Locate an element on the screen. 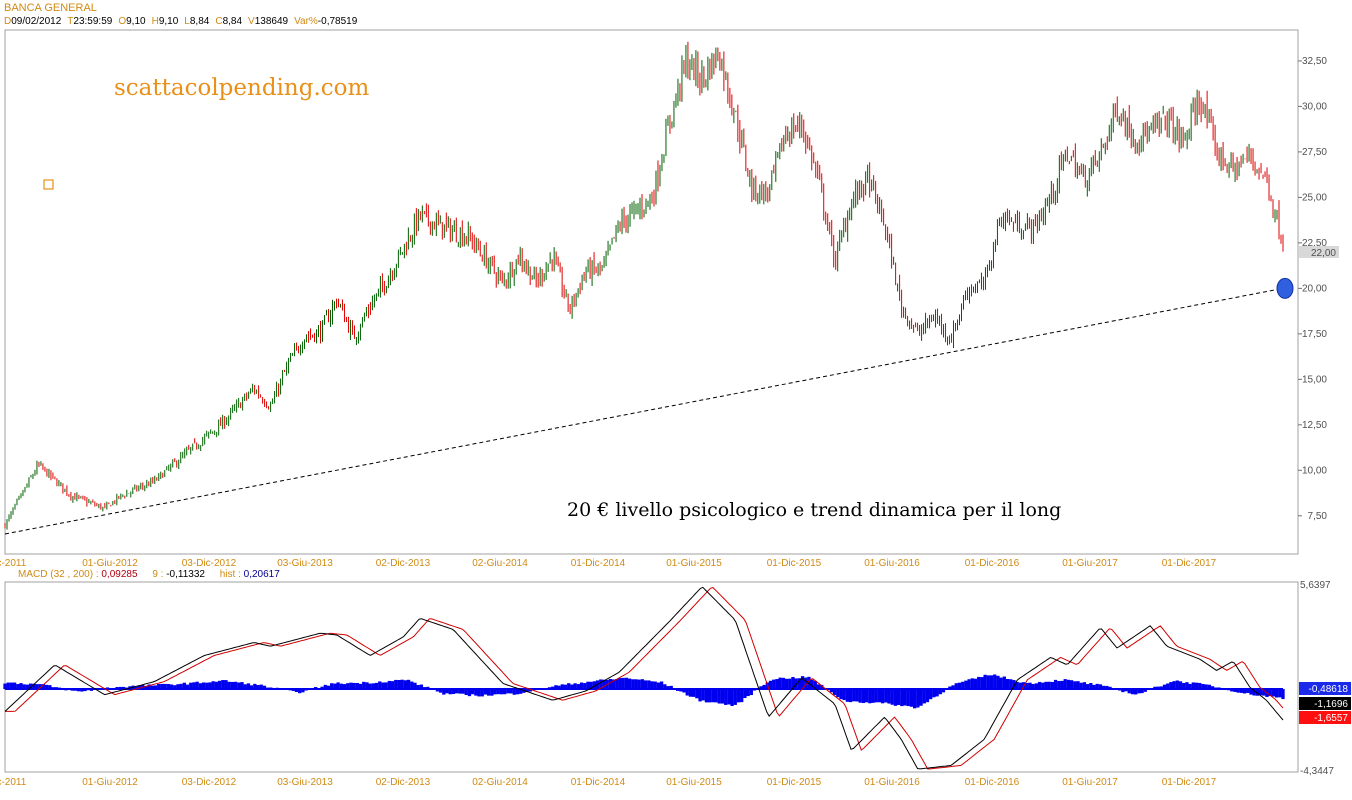 This screenshot has height=800, width=1352. macd-value-label: -1,1696 is located at coordinates (1331, 704).